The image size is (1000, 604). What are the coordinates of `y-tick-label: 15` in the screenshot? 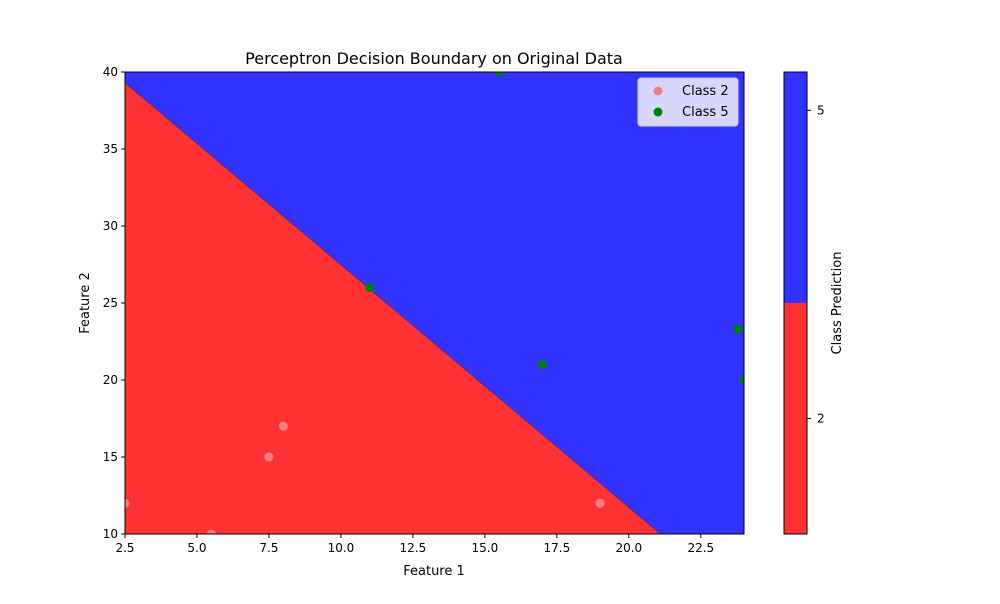 It's located at (110, 457).